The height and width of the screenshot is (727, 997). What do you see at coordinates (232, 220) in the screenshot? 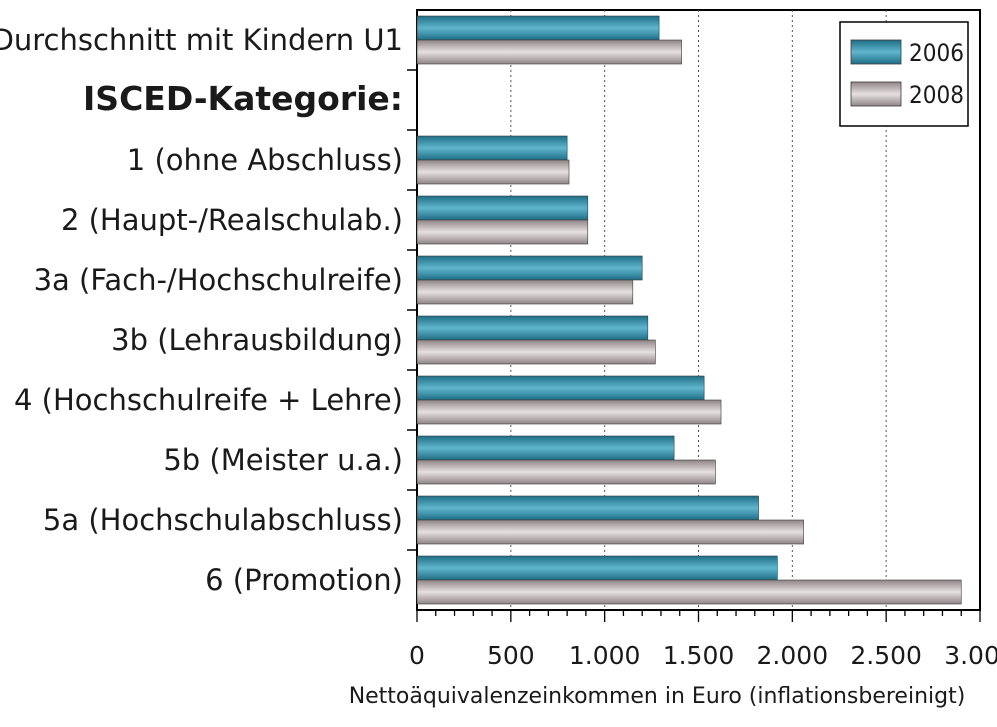
I see `category-label: 2 (Haupt-/Realschulab.)` at bounding box center [232, 220].